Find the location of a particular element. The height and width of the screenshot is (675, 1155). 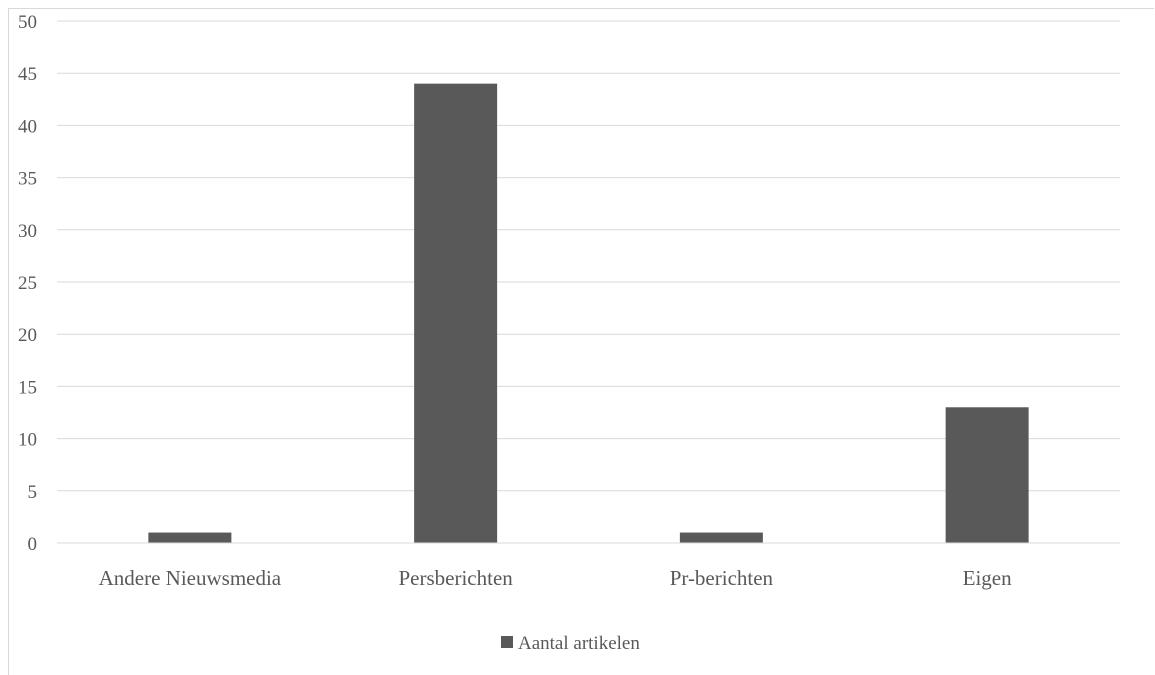

y-tick-label: 25 is located at coordinates (27, 283).